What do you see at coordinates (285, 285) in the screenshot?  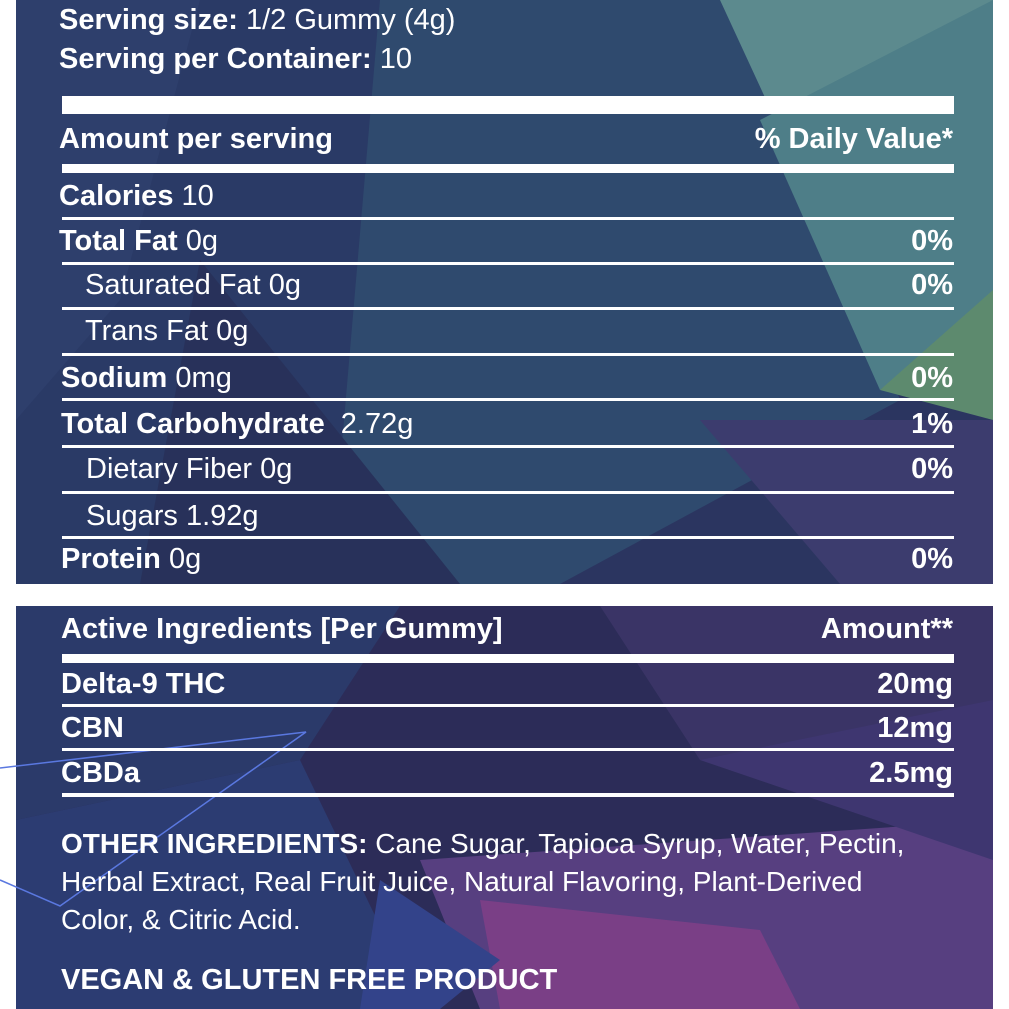 I see `saturated-fat-amount: 0g` at bounding box center [285, 285].